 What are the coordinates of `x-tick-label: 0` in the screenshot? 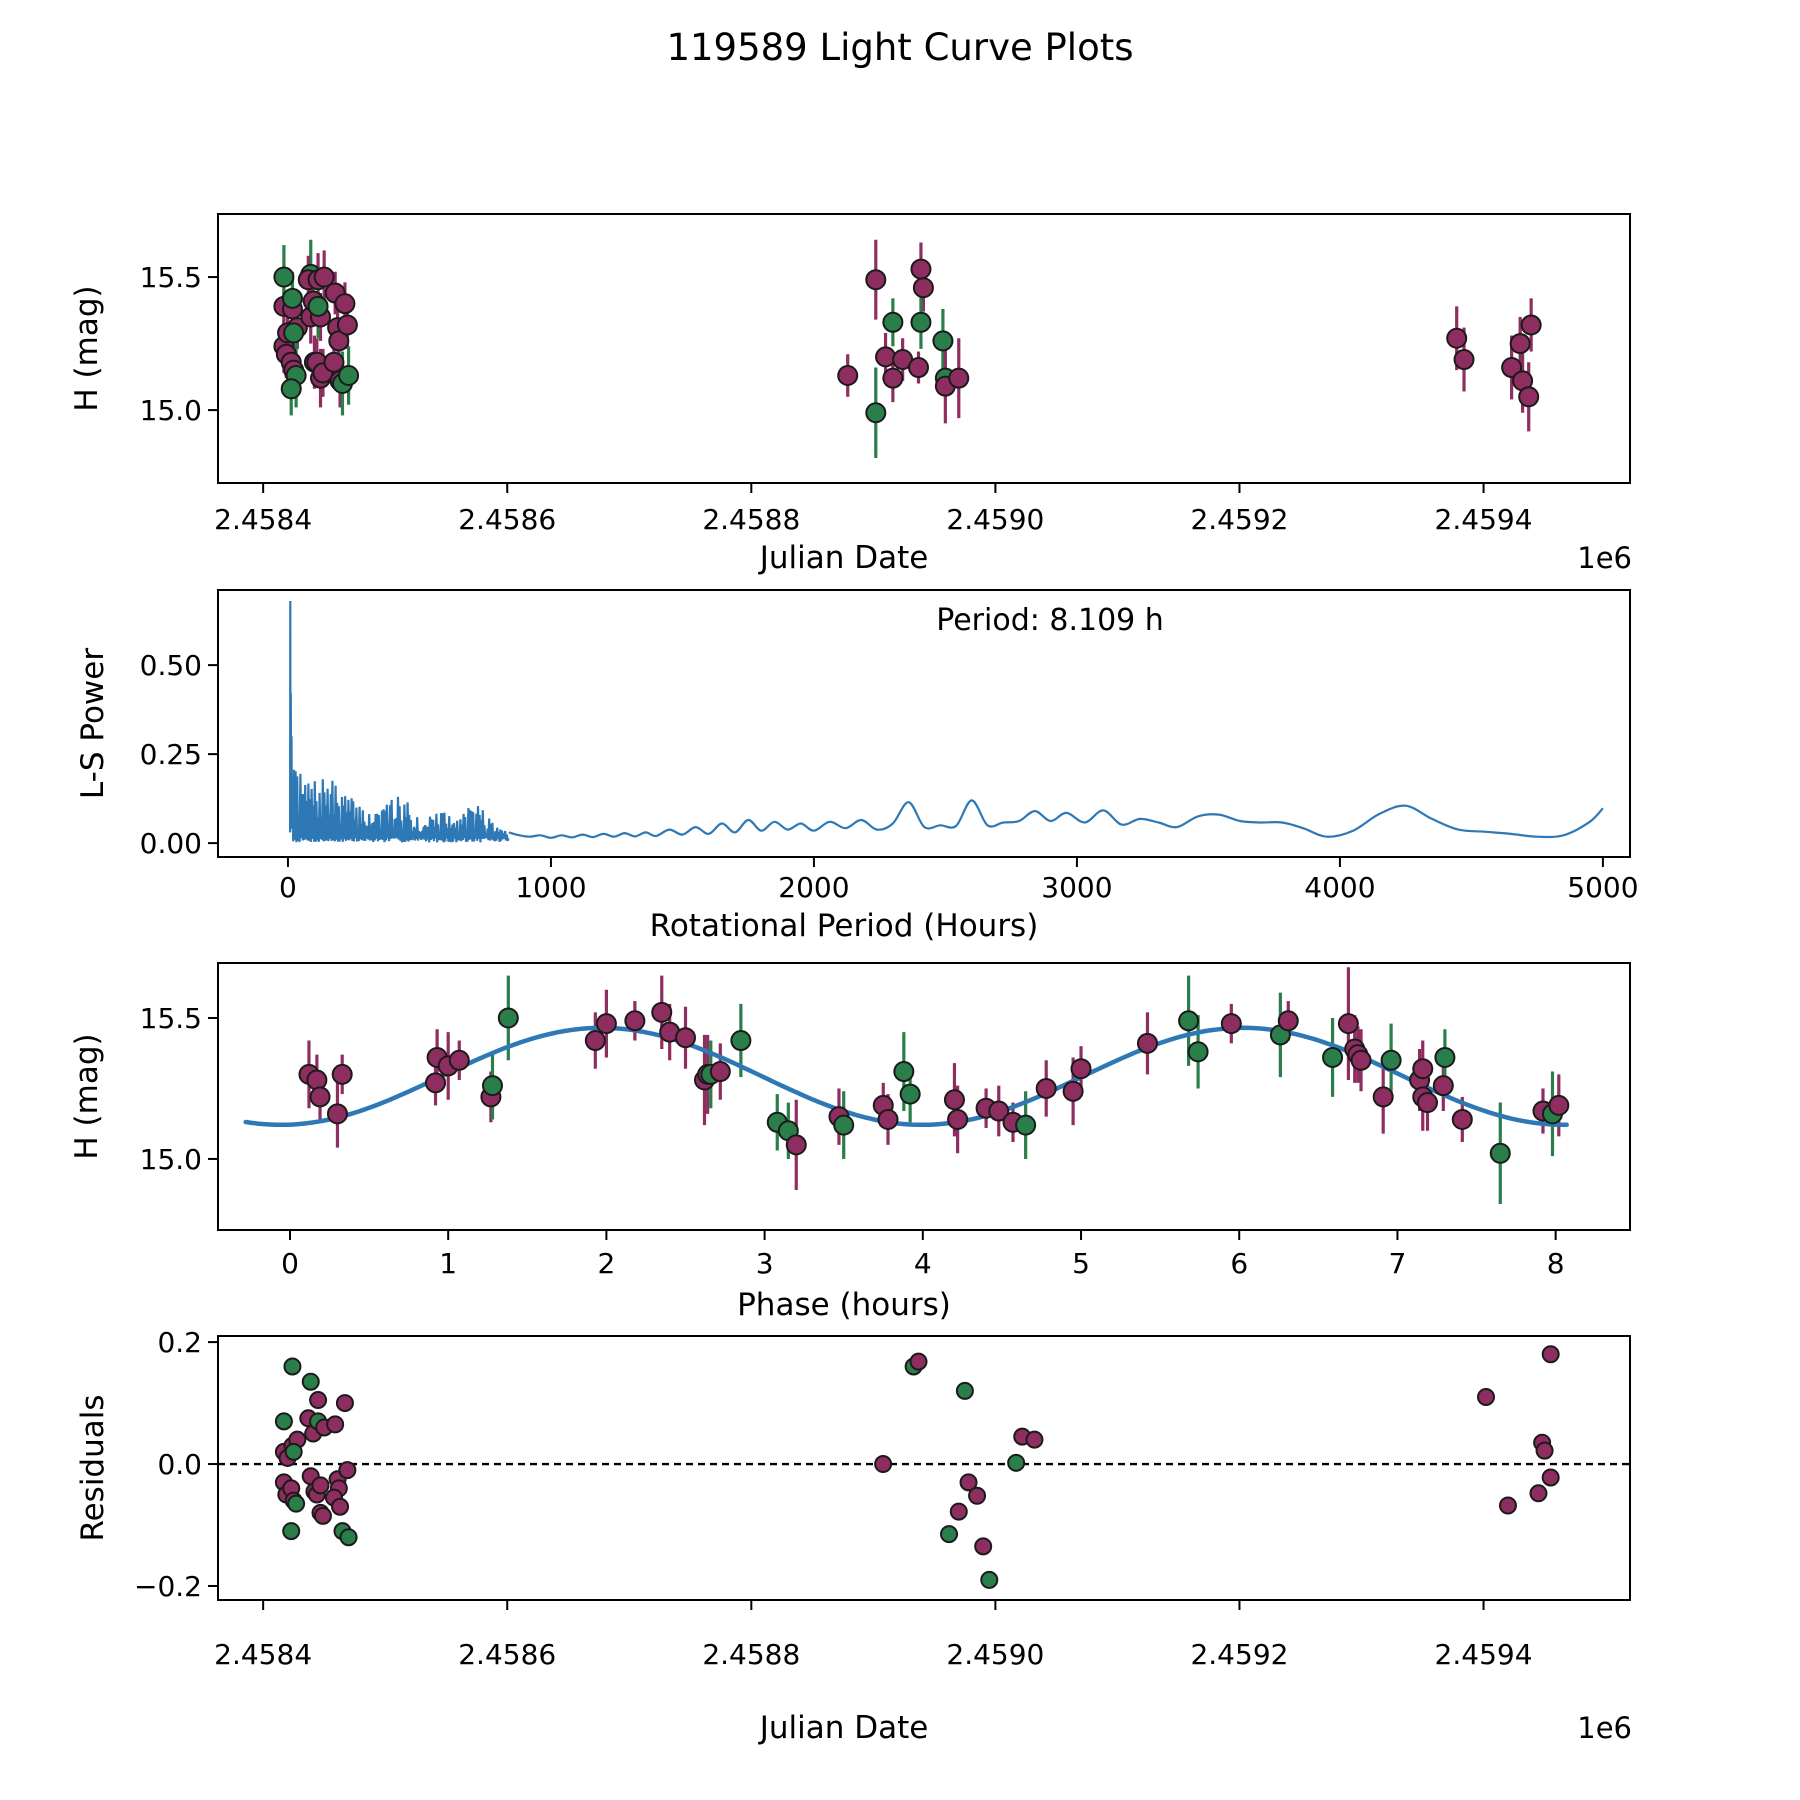 It's located at (288, 887).